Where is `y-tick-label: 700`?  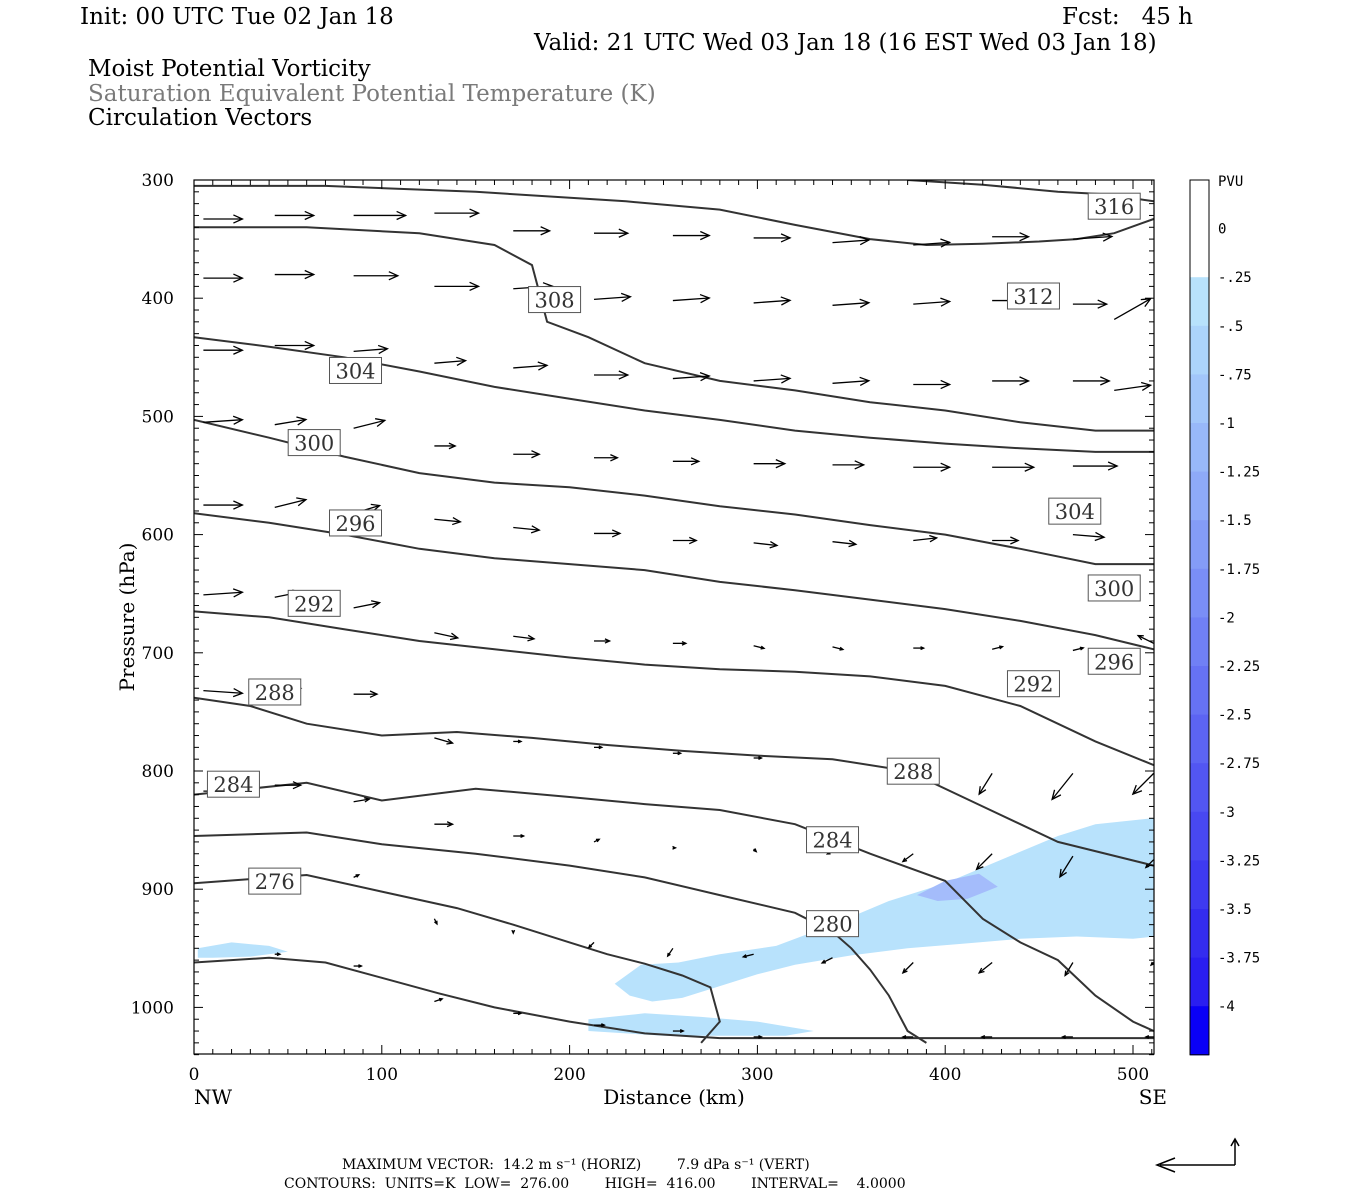
y-tick-label: 700 is located at coordinates (158, 654).